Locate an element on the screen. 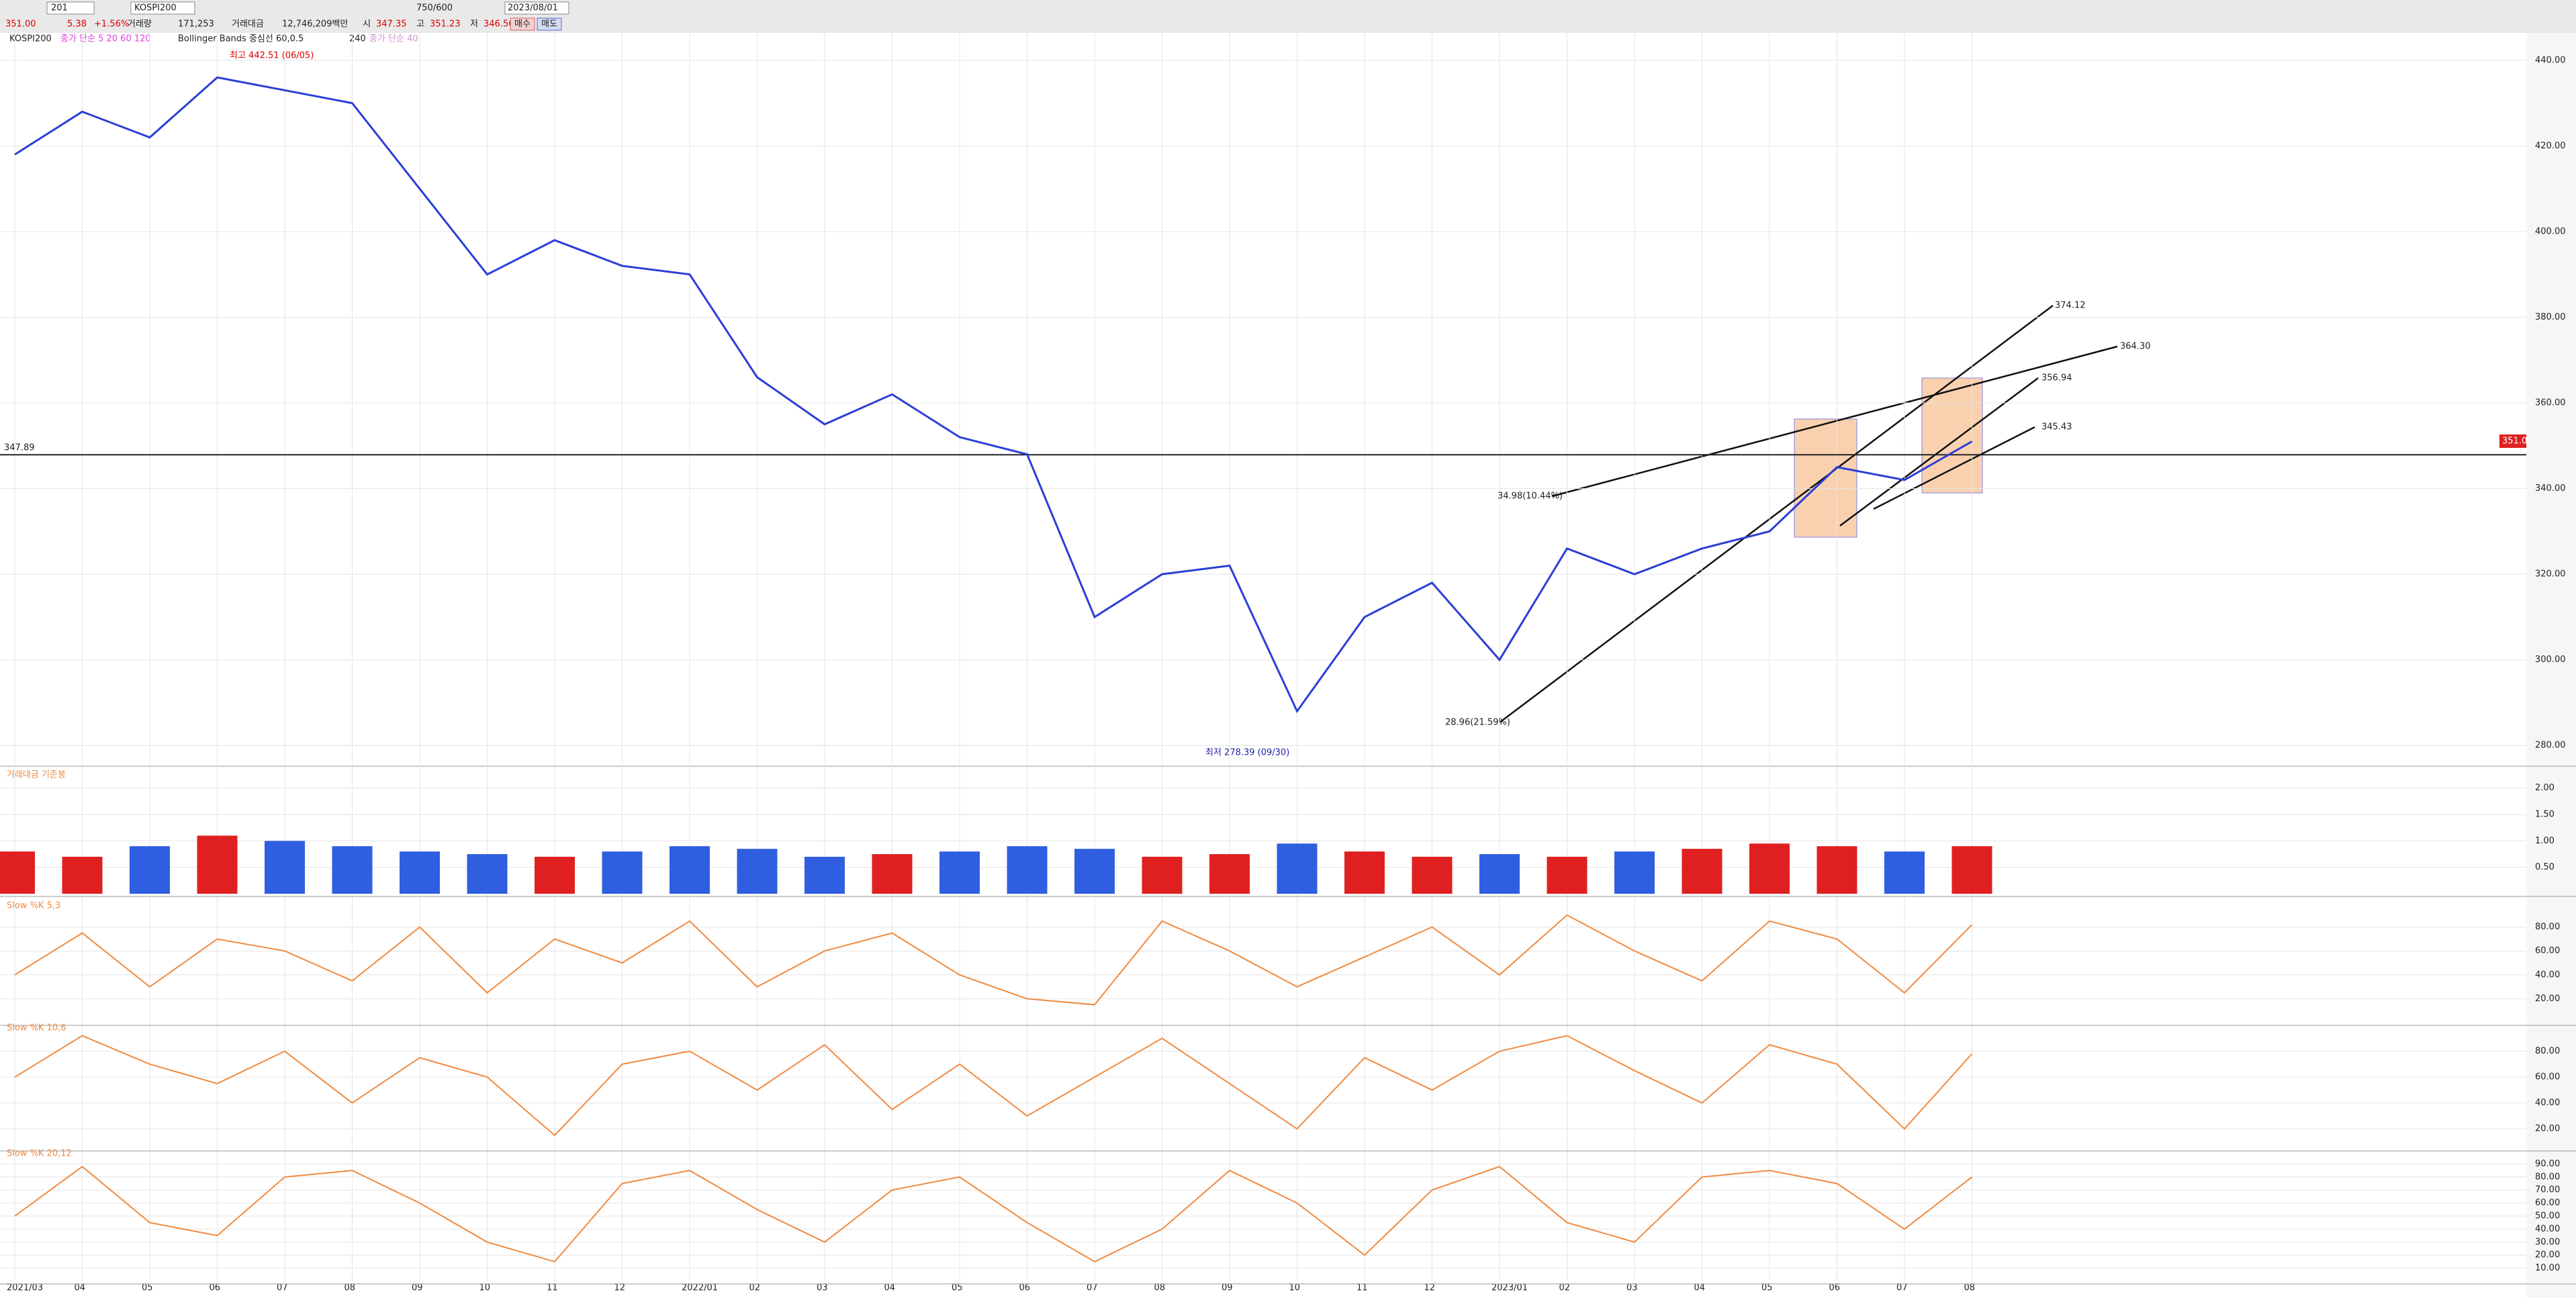  x-tick-label: 2023/01 is located at coordinates (1509, 1288).